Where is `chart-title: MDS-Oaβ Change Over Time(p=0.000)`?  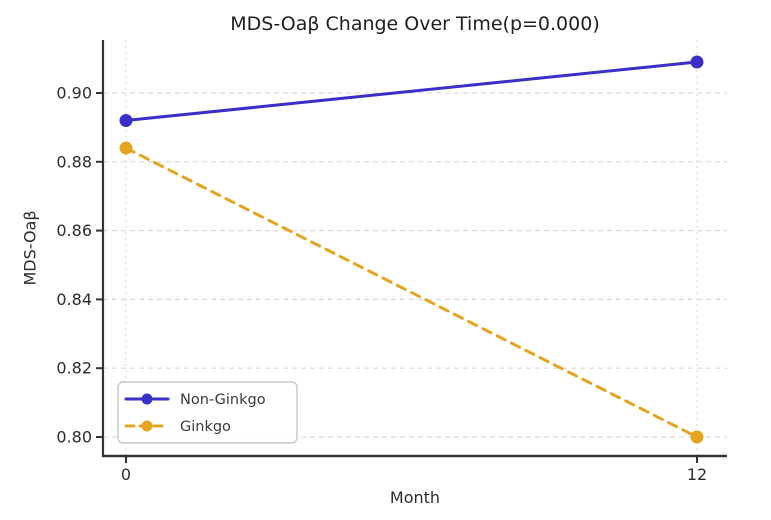
chart-title: MDS-Oaβ Change Over Time(p=0.000) is located at coordinates (415, 24).